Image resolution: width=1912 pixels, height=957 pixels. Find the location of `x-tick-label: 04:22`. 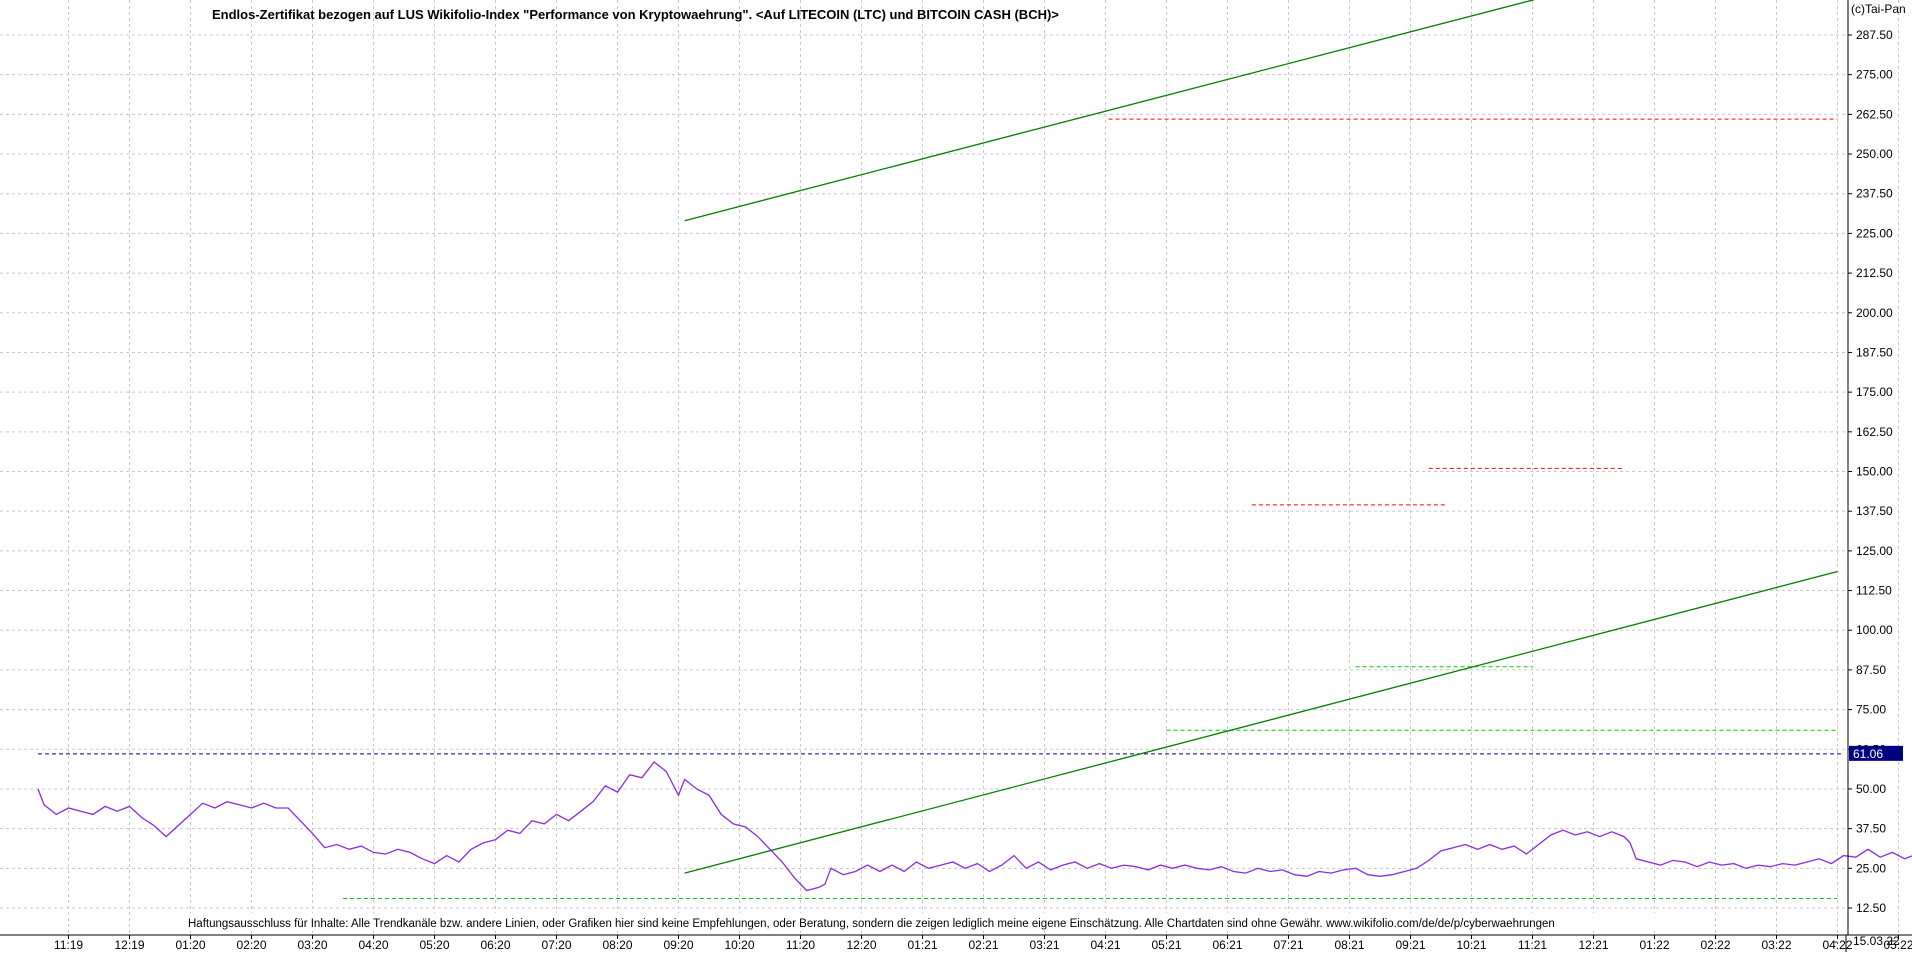

x-tick-label: 04:22 is located at coordinates (1837, 945).